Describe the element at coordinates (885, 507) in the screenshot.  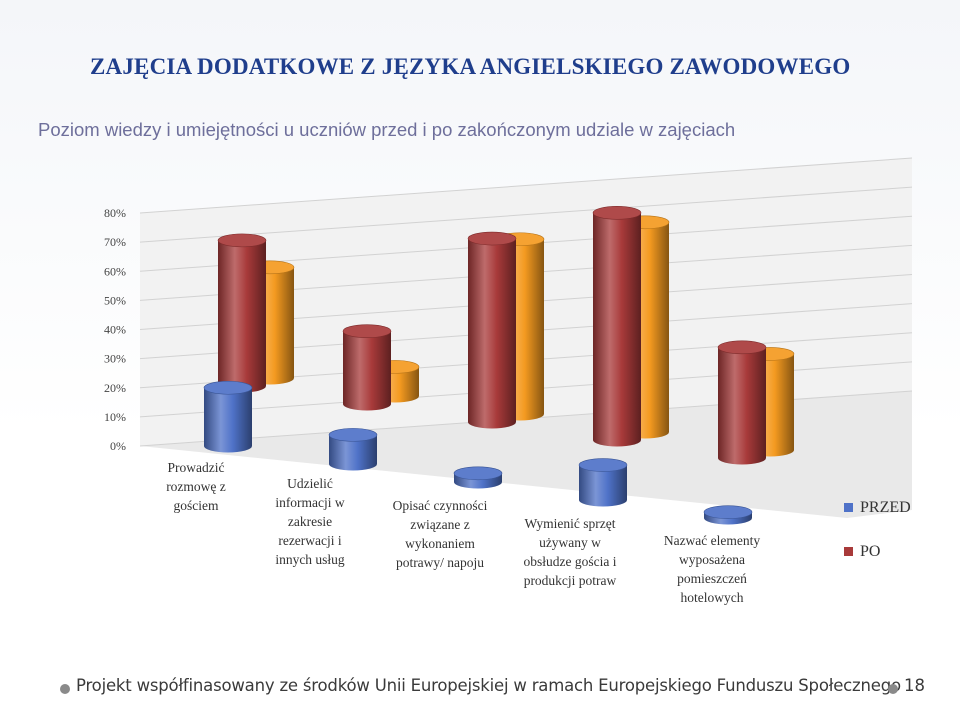
I see `legend-label: PRZED` at that location.